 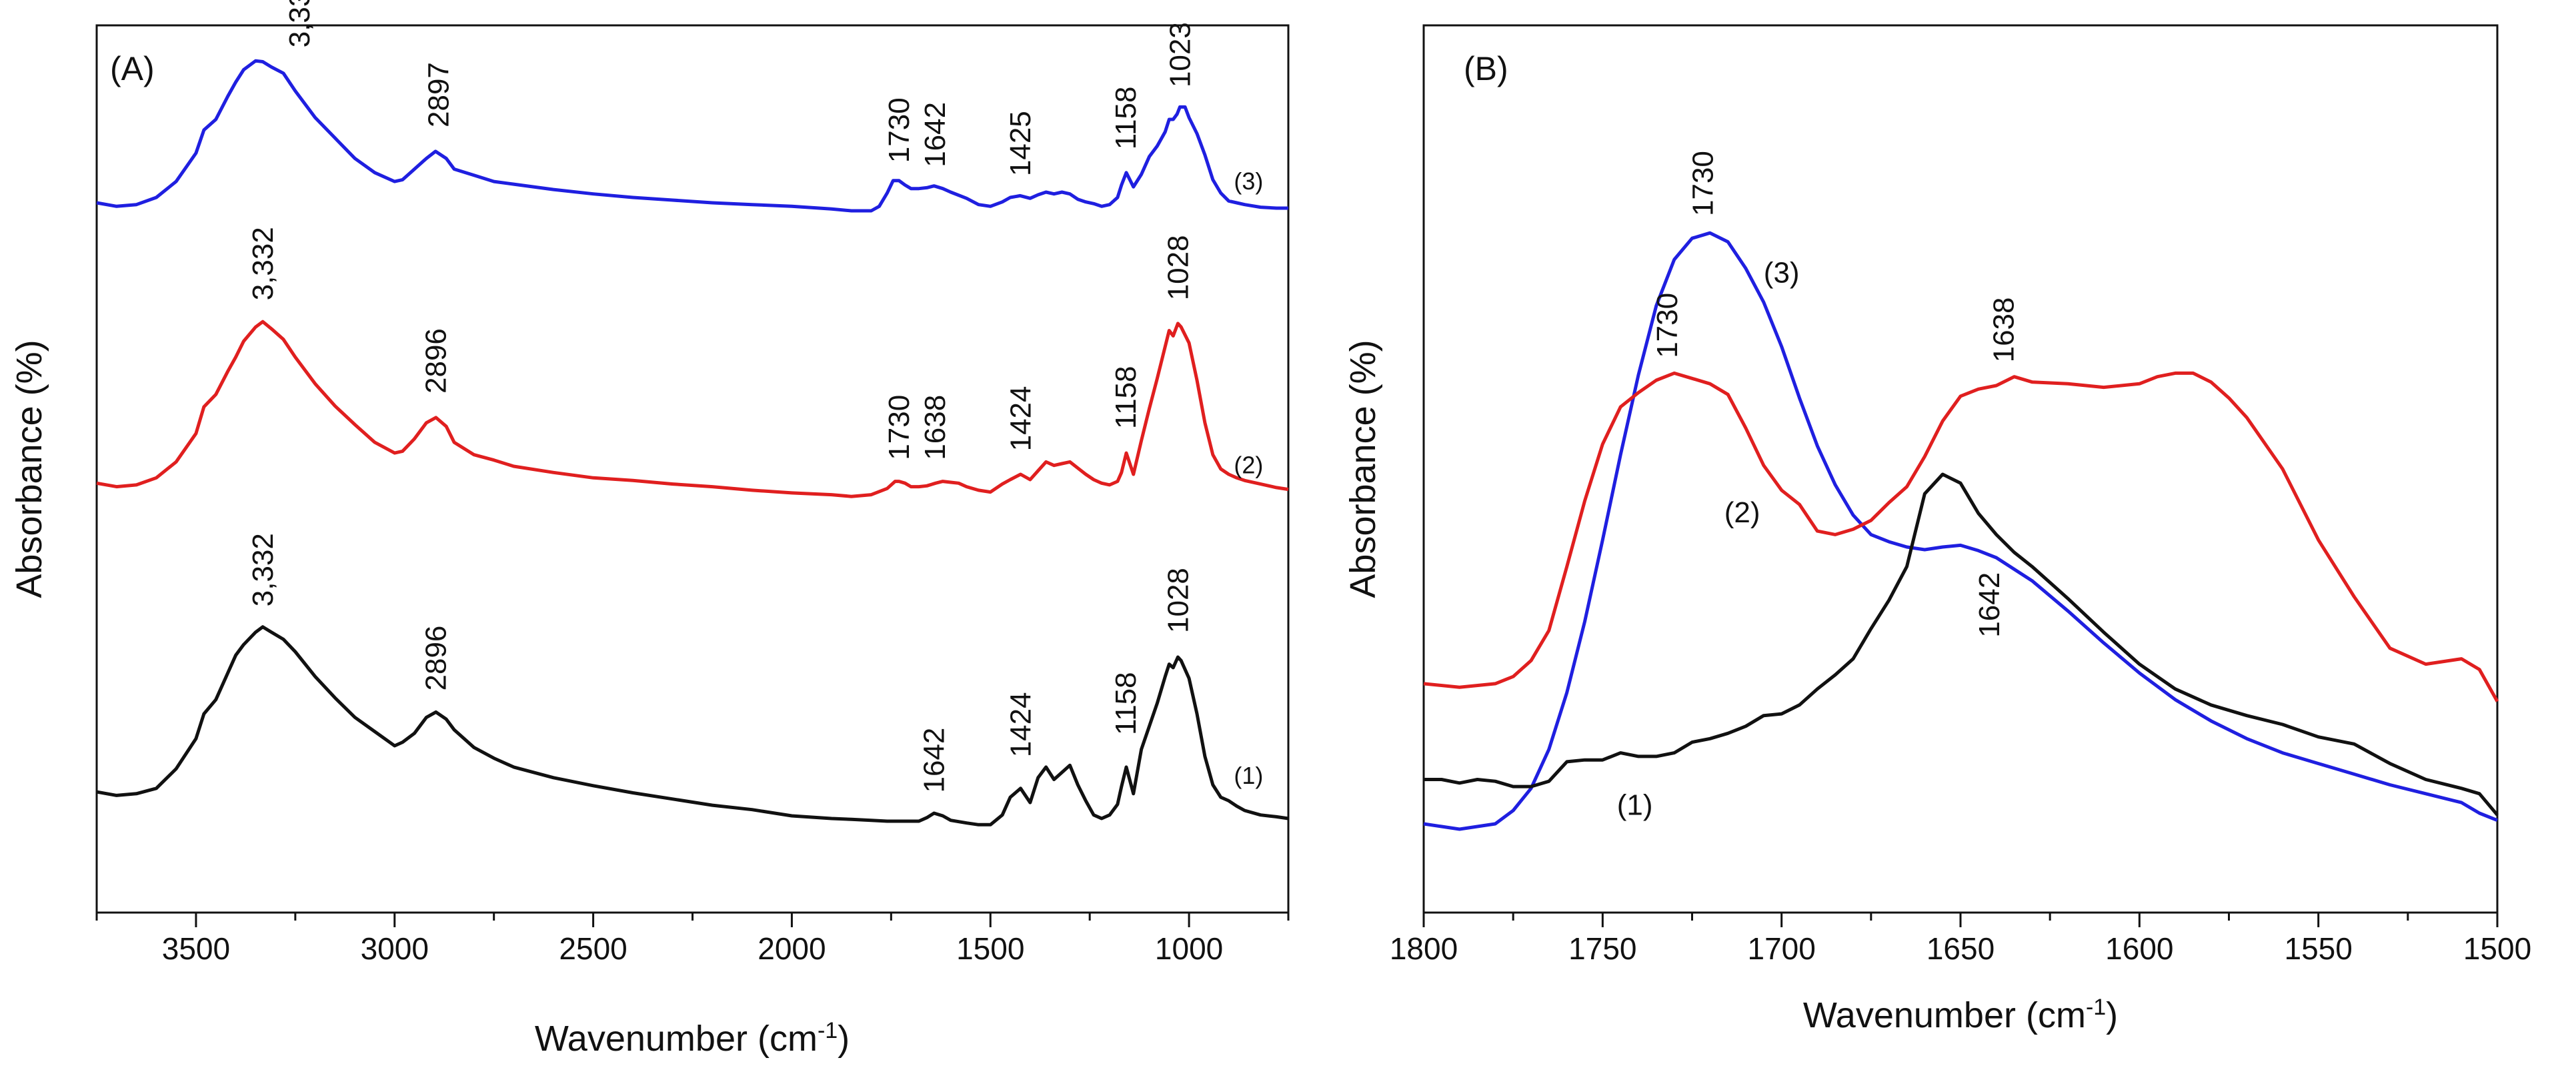 What do you see at coordinates (1781, 948) in the screenshot?
I see `x-tick-label: 1700` at bounding box center [1781, 948].